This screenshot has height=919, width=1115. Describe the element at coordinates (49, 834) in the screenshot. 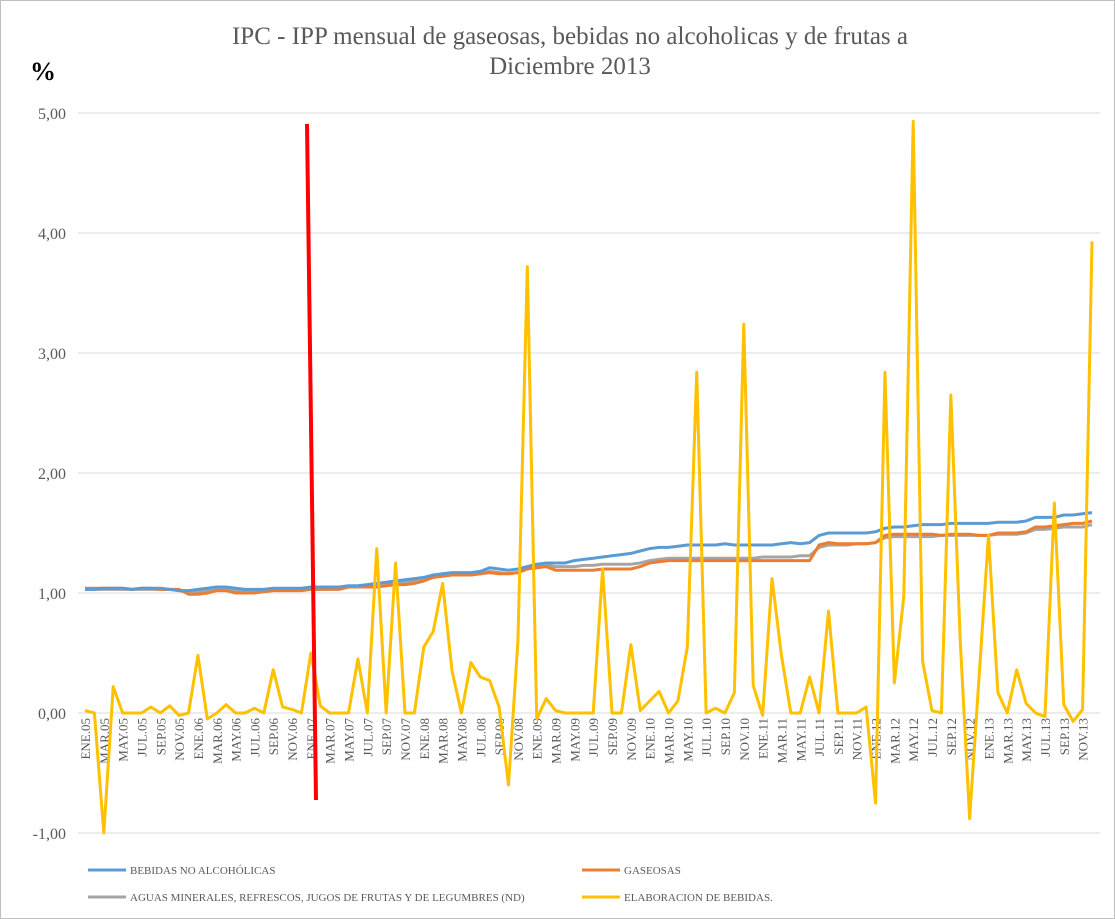

I see `y-tick-label: -1,00` at that location.